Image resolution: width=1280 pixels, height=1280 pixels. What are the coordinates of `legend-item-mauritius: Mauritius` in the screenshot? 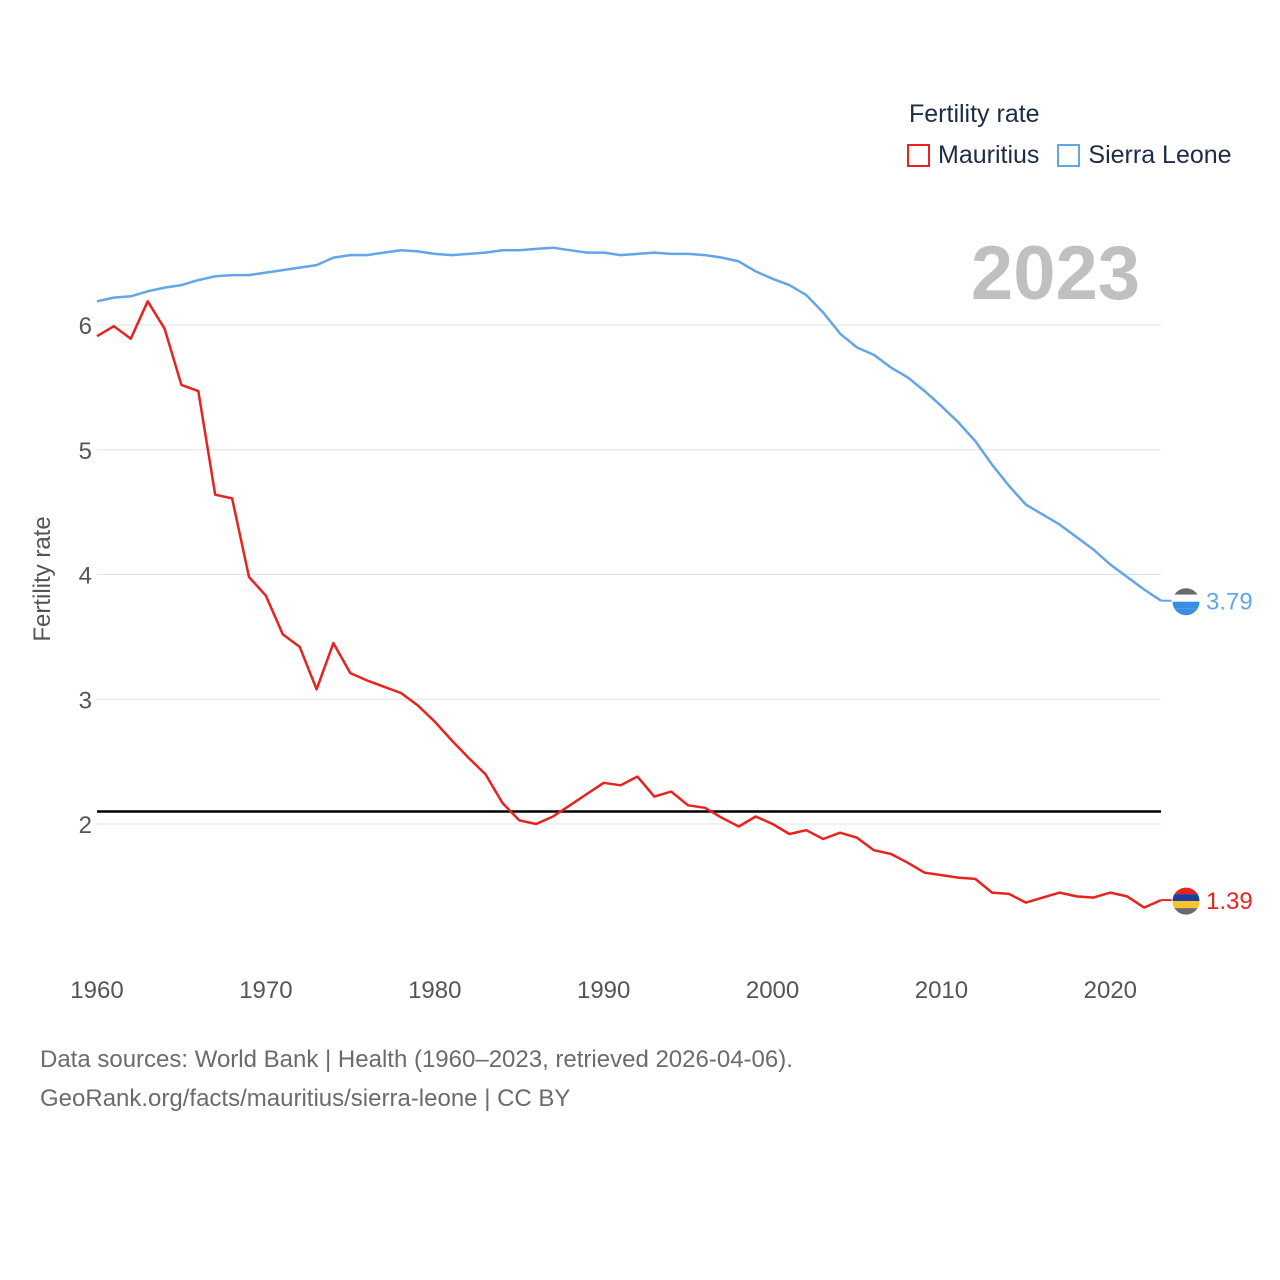 It's located at (973, 155).